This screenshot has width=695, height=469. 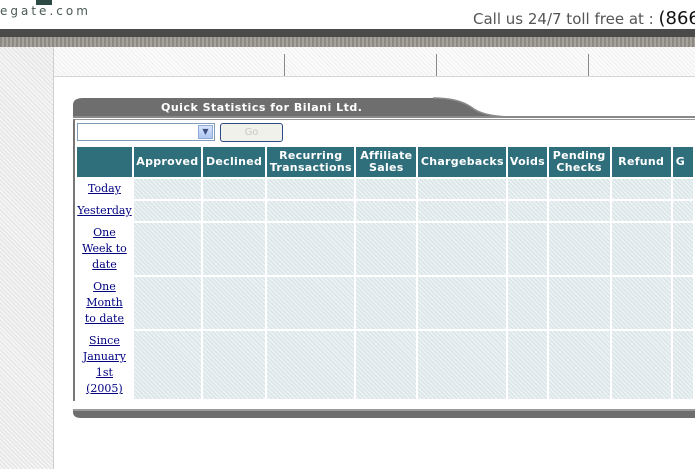 I want to click on table-row: One Week to date, so click(x=385, y=249).